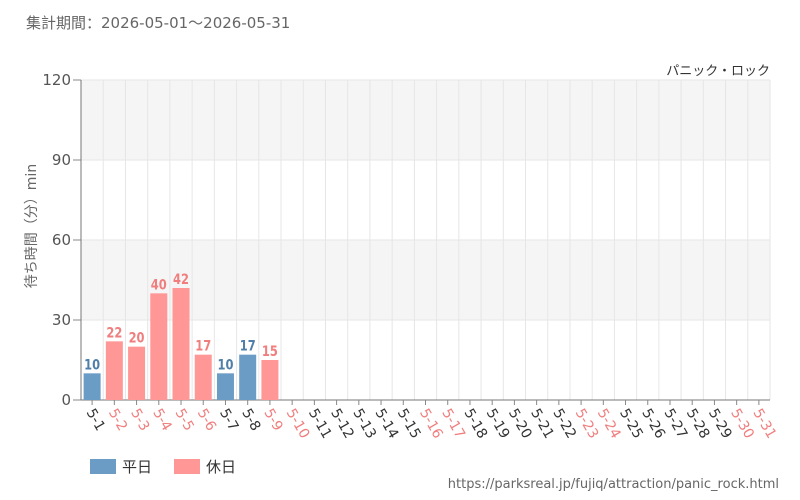 This screenshot has height=500, width=800. Describe the element at coordinates (187, 466) in the screenshot. I see `legend-swatch-holiday` at that location.